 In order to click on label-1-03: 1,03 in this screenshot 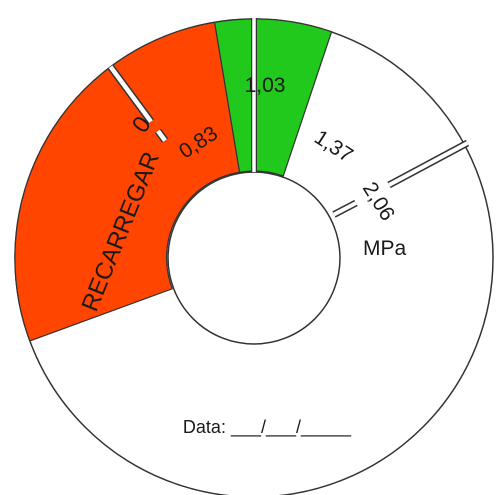, I will do `click(265, 85)`.